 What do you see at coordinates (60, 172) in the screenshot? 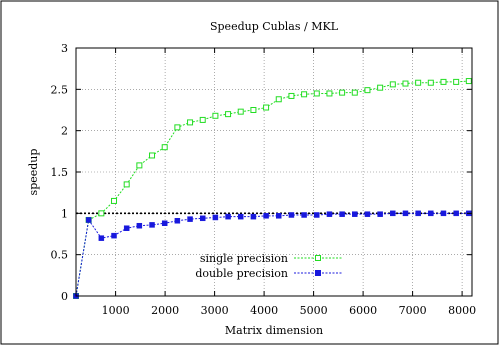
I see `y-tick-label: 1.5` at bounding box center [60, 172].